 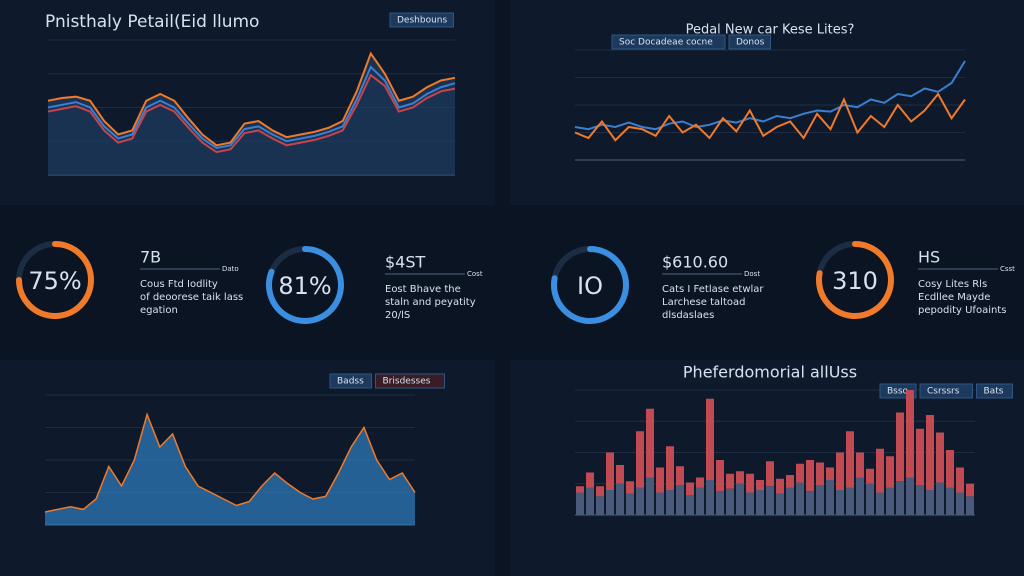 I want to click on kpi-head: HS, so click(x=929, y=257).